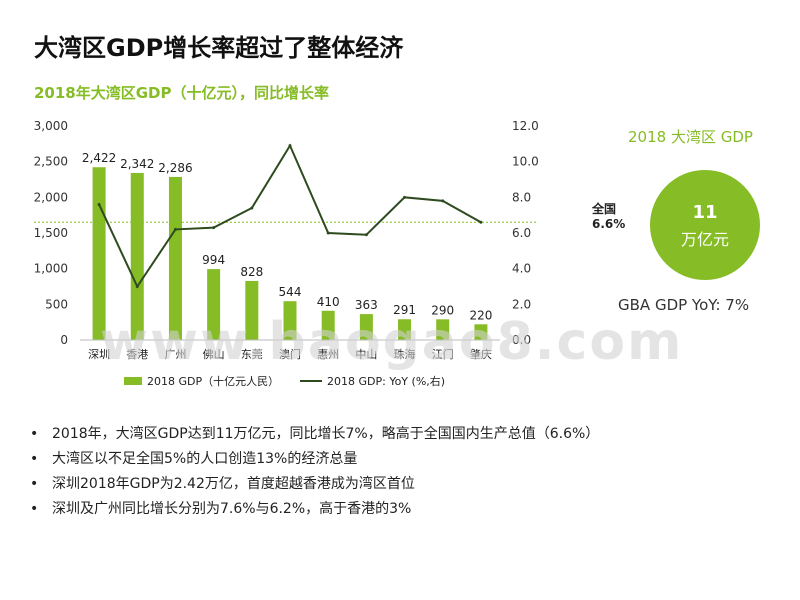 This screenshot has width=800, height=600. Describe the element at coordinates (290, 216) in the screenshot. I see `yoy-line` at that location.